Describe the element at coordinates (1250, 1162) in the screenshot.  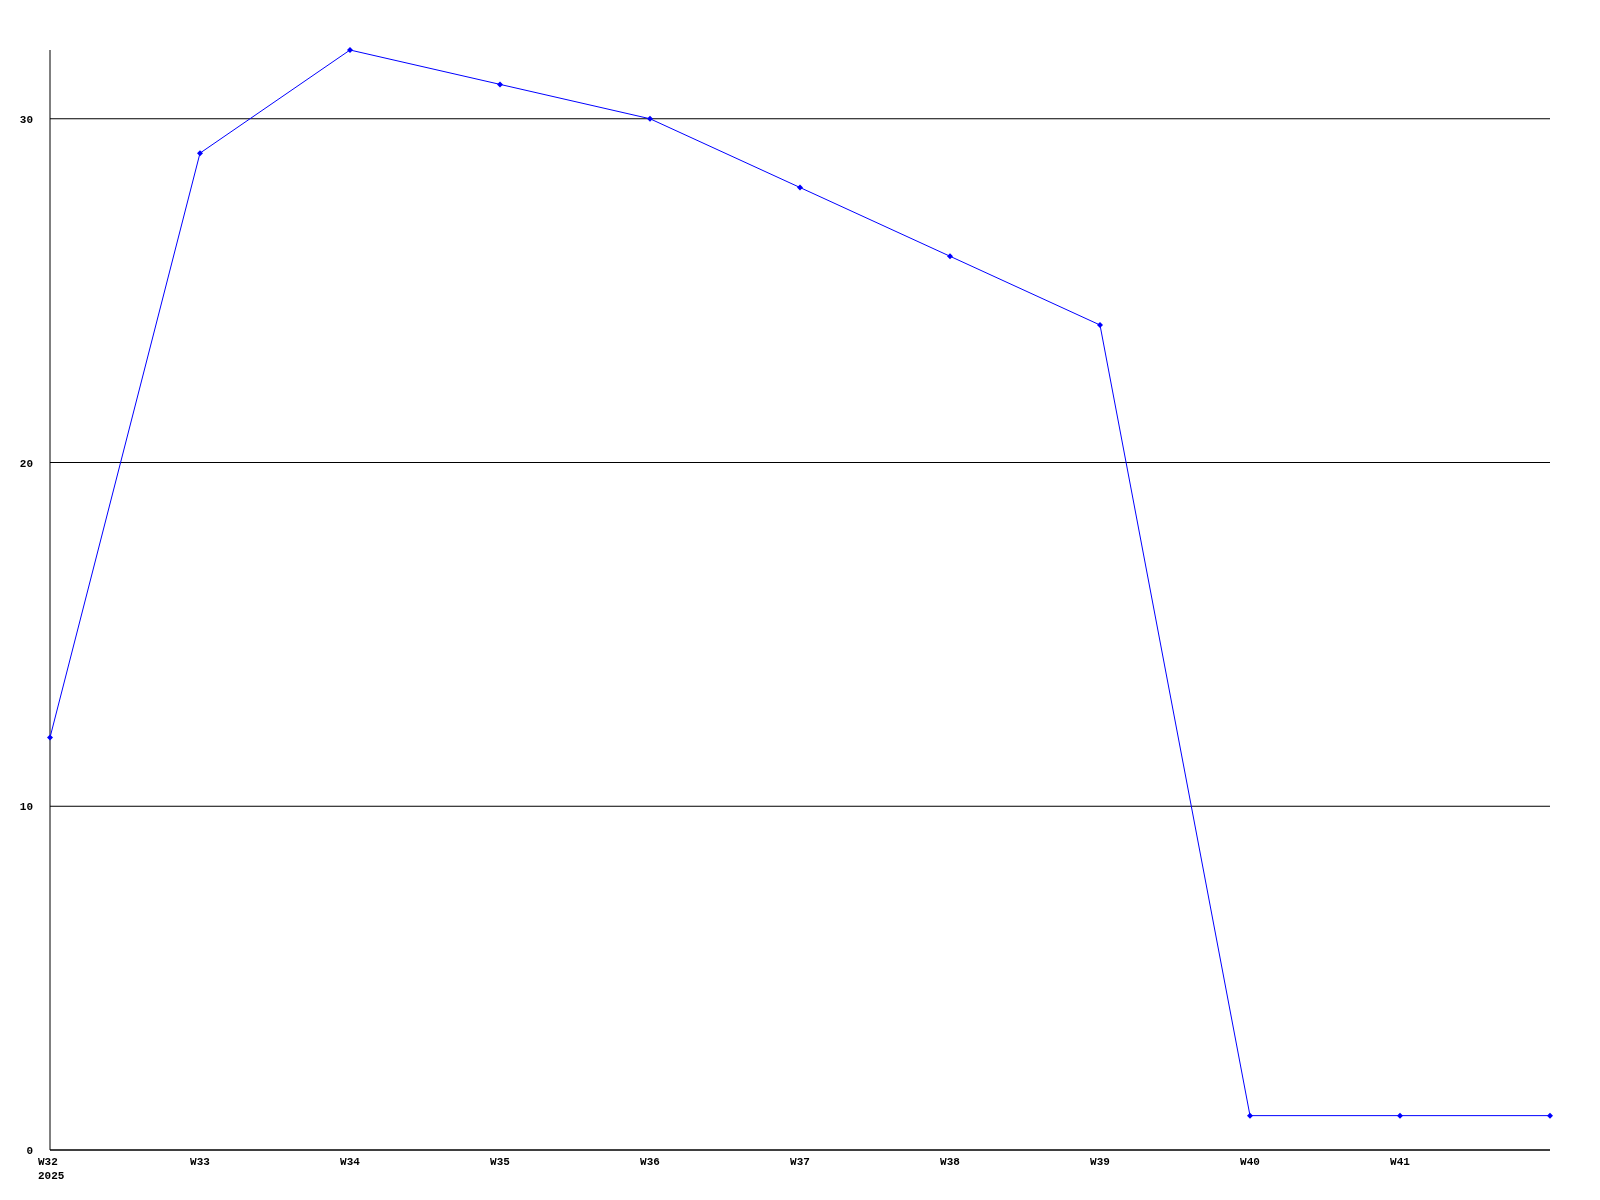
I see `x-tick-label: W40` at that location.